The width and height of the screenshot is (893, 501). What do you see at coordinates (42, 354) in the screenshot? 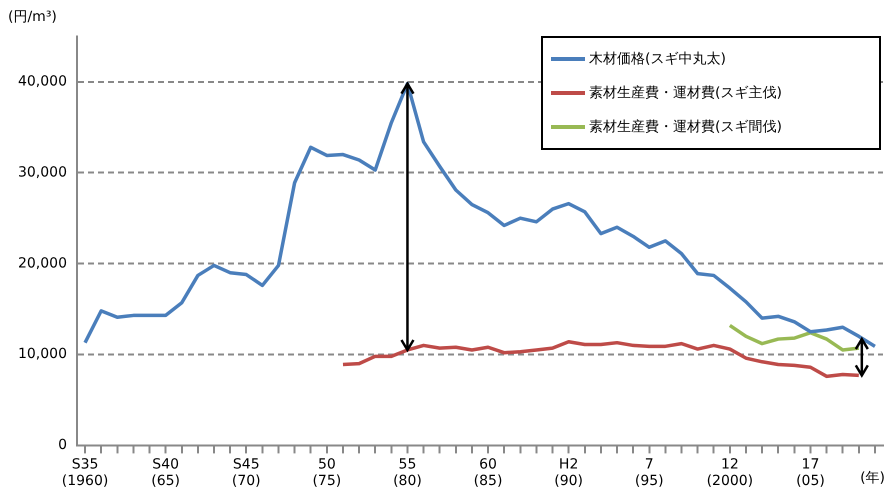
I see `y-tick-label: 10,000` at bounding box center [42, 354].